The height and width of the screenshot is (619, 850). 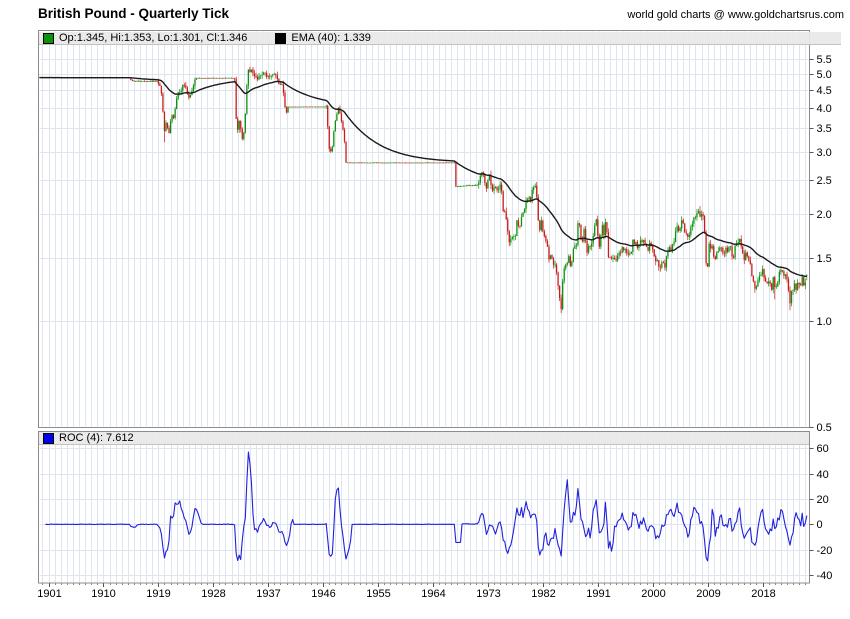 What do you see at coordinates (653, 594) in the screenshot?
I see `year-axis-label: 2000` at bounding box center [653, 594].